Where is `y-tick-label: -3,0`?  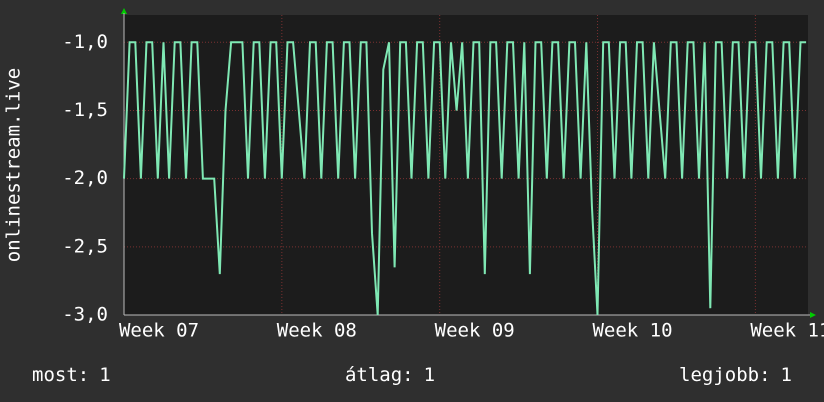 y-tick-label: -3,0 is located at coordinates (85, 315).